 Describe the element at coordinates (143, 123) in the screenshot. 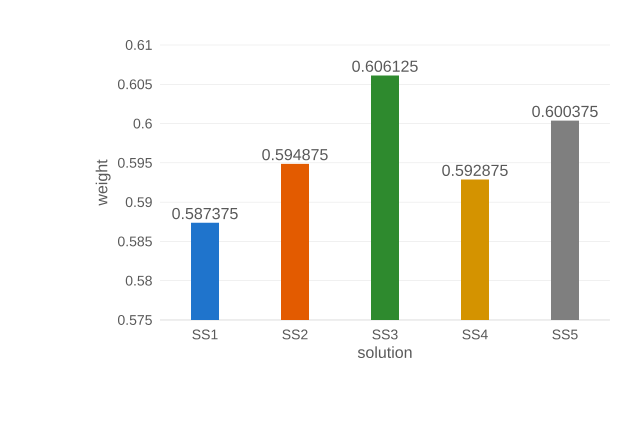

I see `y-tick-label: 0.6` at that location.